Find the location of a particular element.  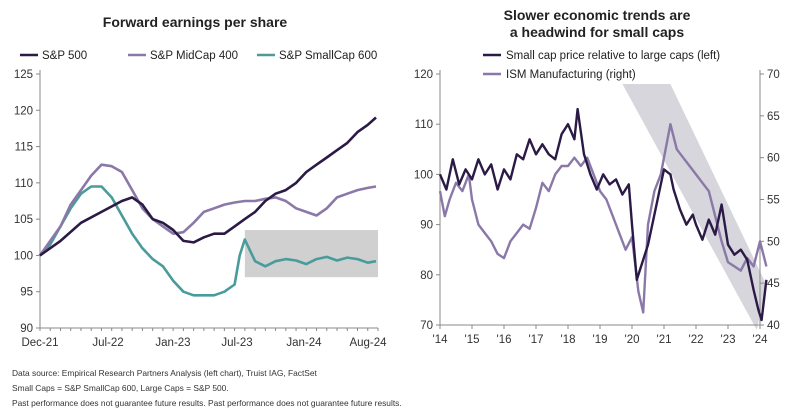

right-x-tick-label: '15 is located at coordinates (472, 340).